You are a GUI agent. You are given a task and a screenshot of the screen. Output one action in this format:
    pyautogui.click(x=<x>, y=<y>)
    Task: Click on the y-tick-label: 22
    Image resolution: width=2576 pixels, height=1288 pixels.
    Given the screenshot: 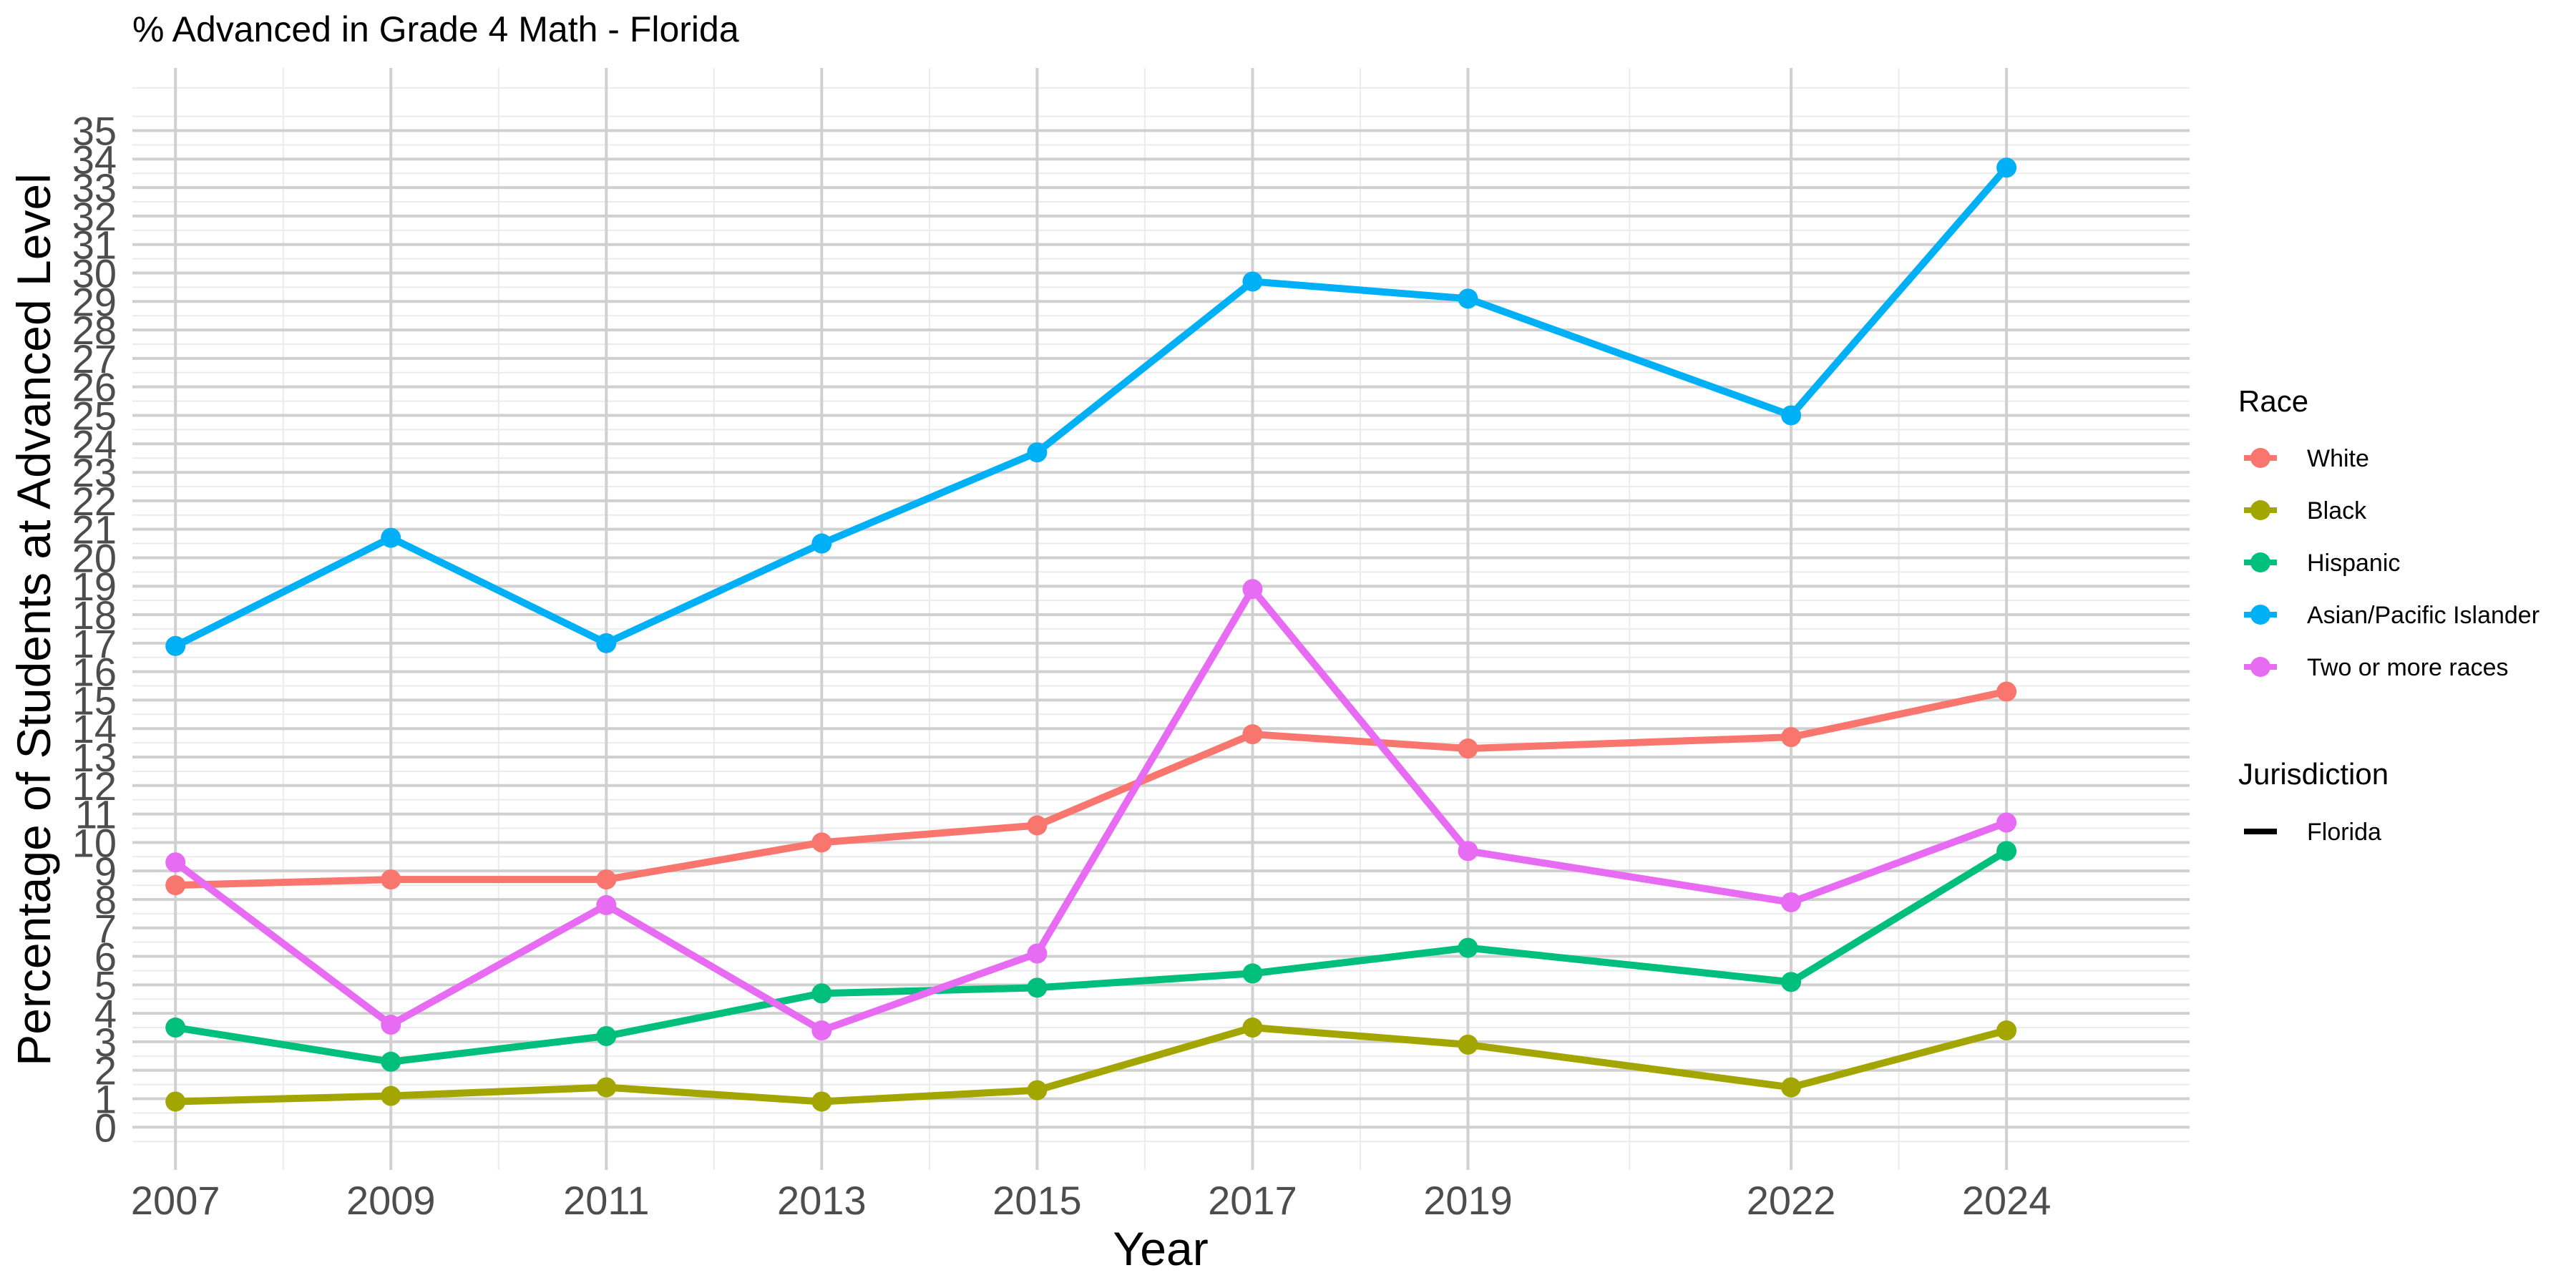 What is the action you would take?
    pyautogui.click(x=94, y=501)
    